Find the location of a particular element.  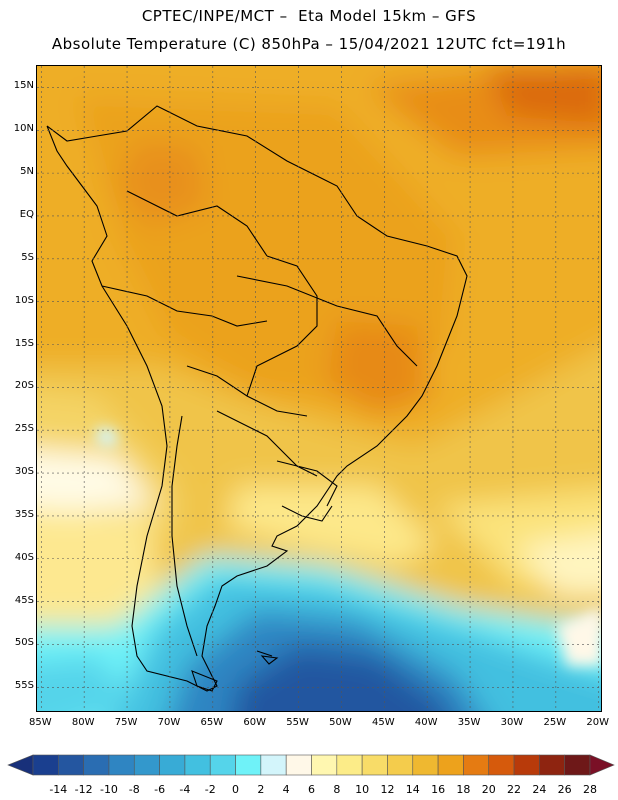

colorbar-tick-label: -8 is located at coordinates (134, 789).